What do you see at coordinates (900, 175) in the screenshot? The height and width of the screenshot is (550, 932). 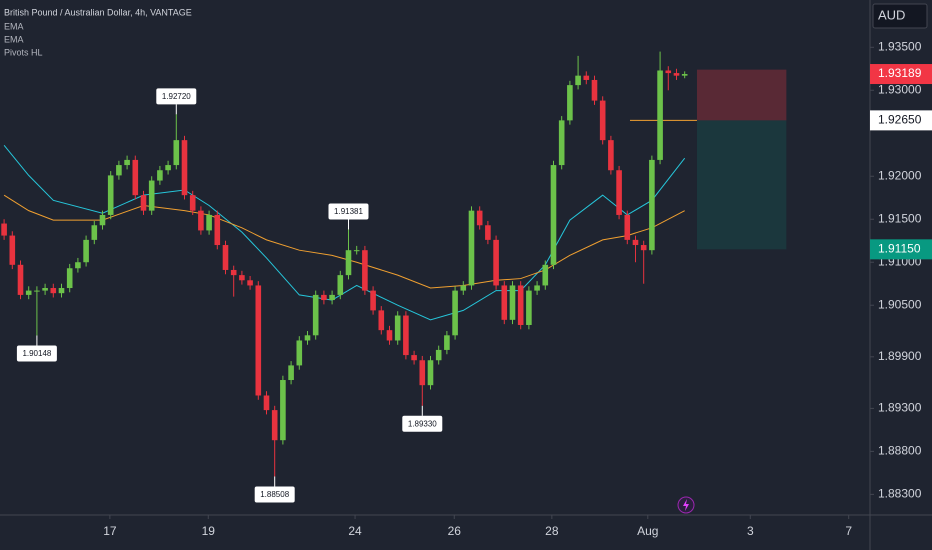 I see `y-tick-label: 1.92000` at bounding box center [900, 175].